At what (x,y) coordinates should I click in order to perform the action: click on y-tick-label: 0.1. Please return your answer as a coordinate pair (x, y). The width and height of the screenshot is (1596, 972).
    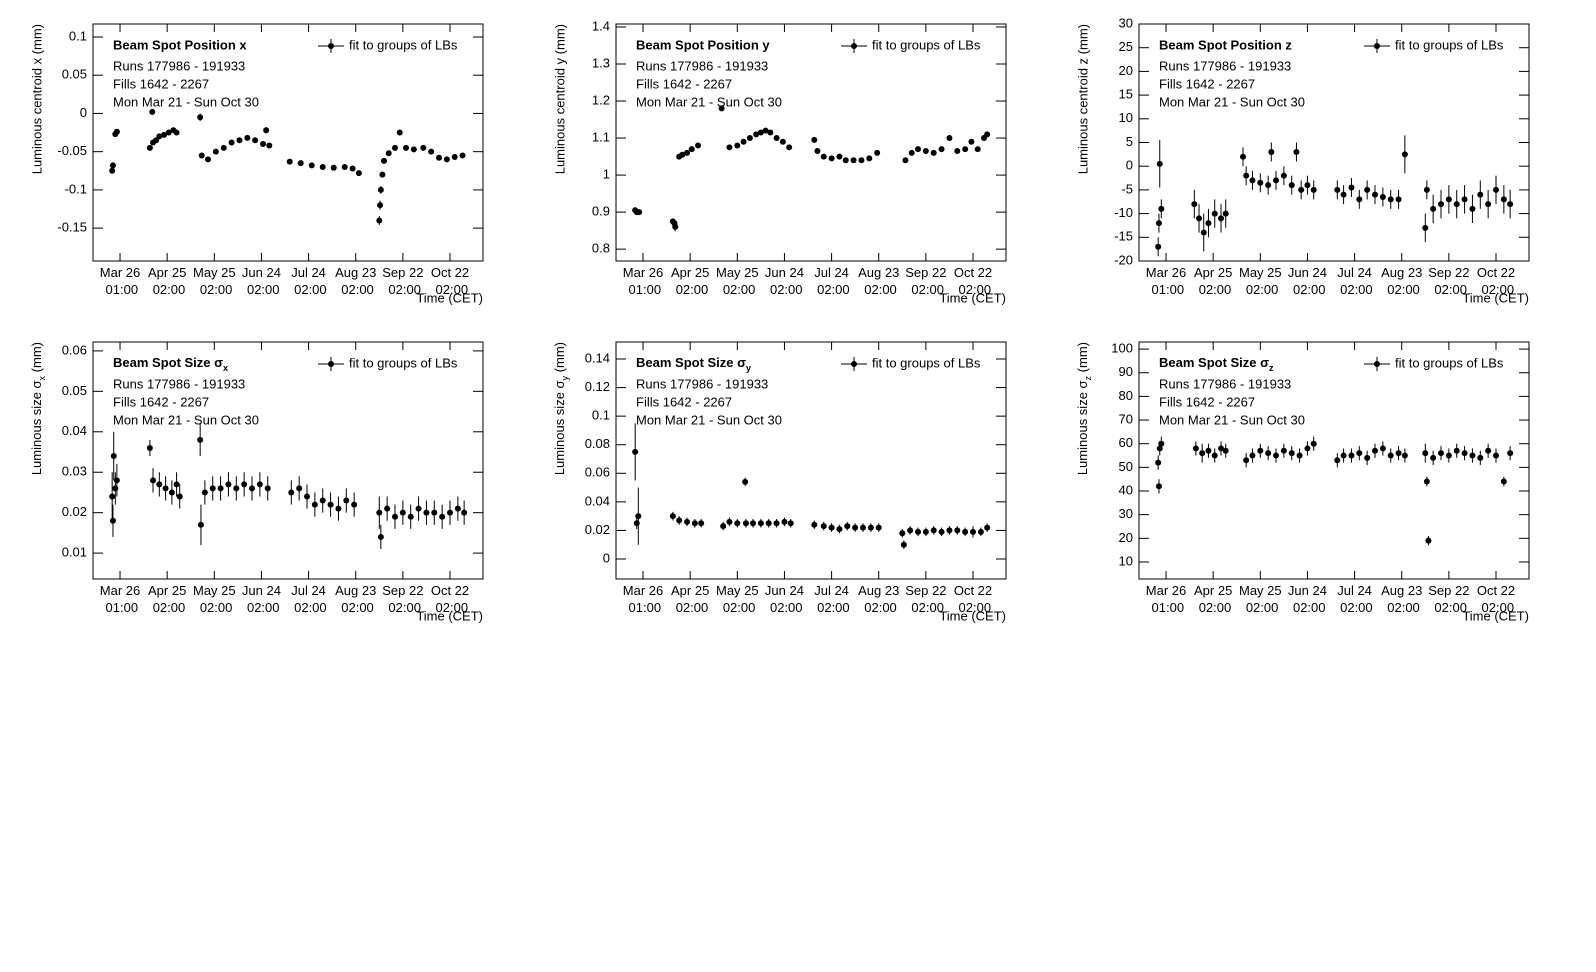
    Looking at the image, I should click on (601, 415).